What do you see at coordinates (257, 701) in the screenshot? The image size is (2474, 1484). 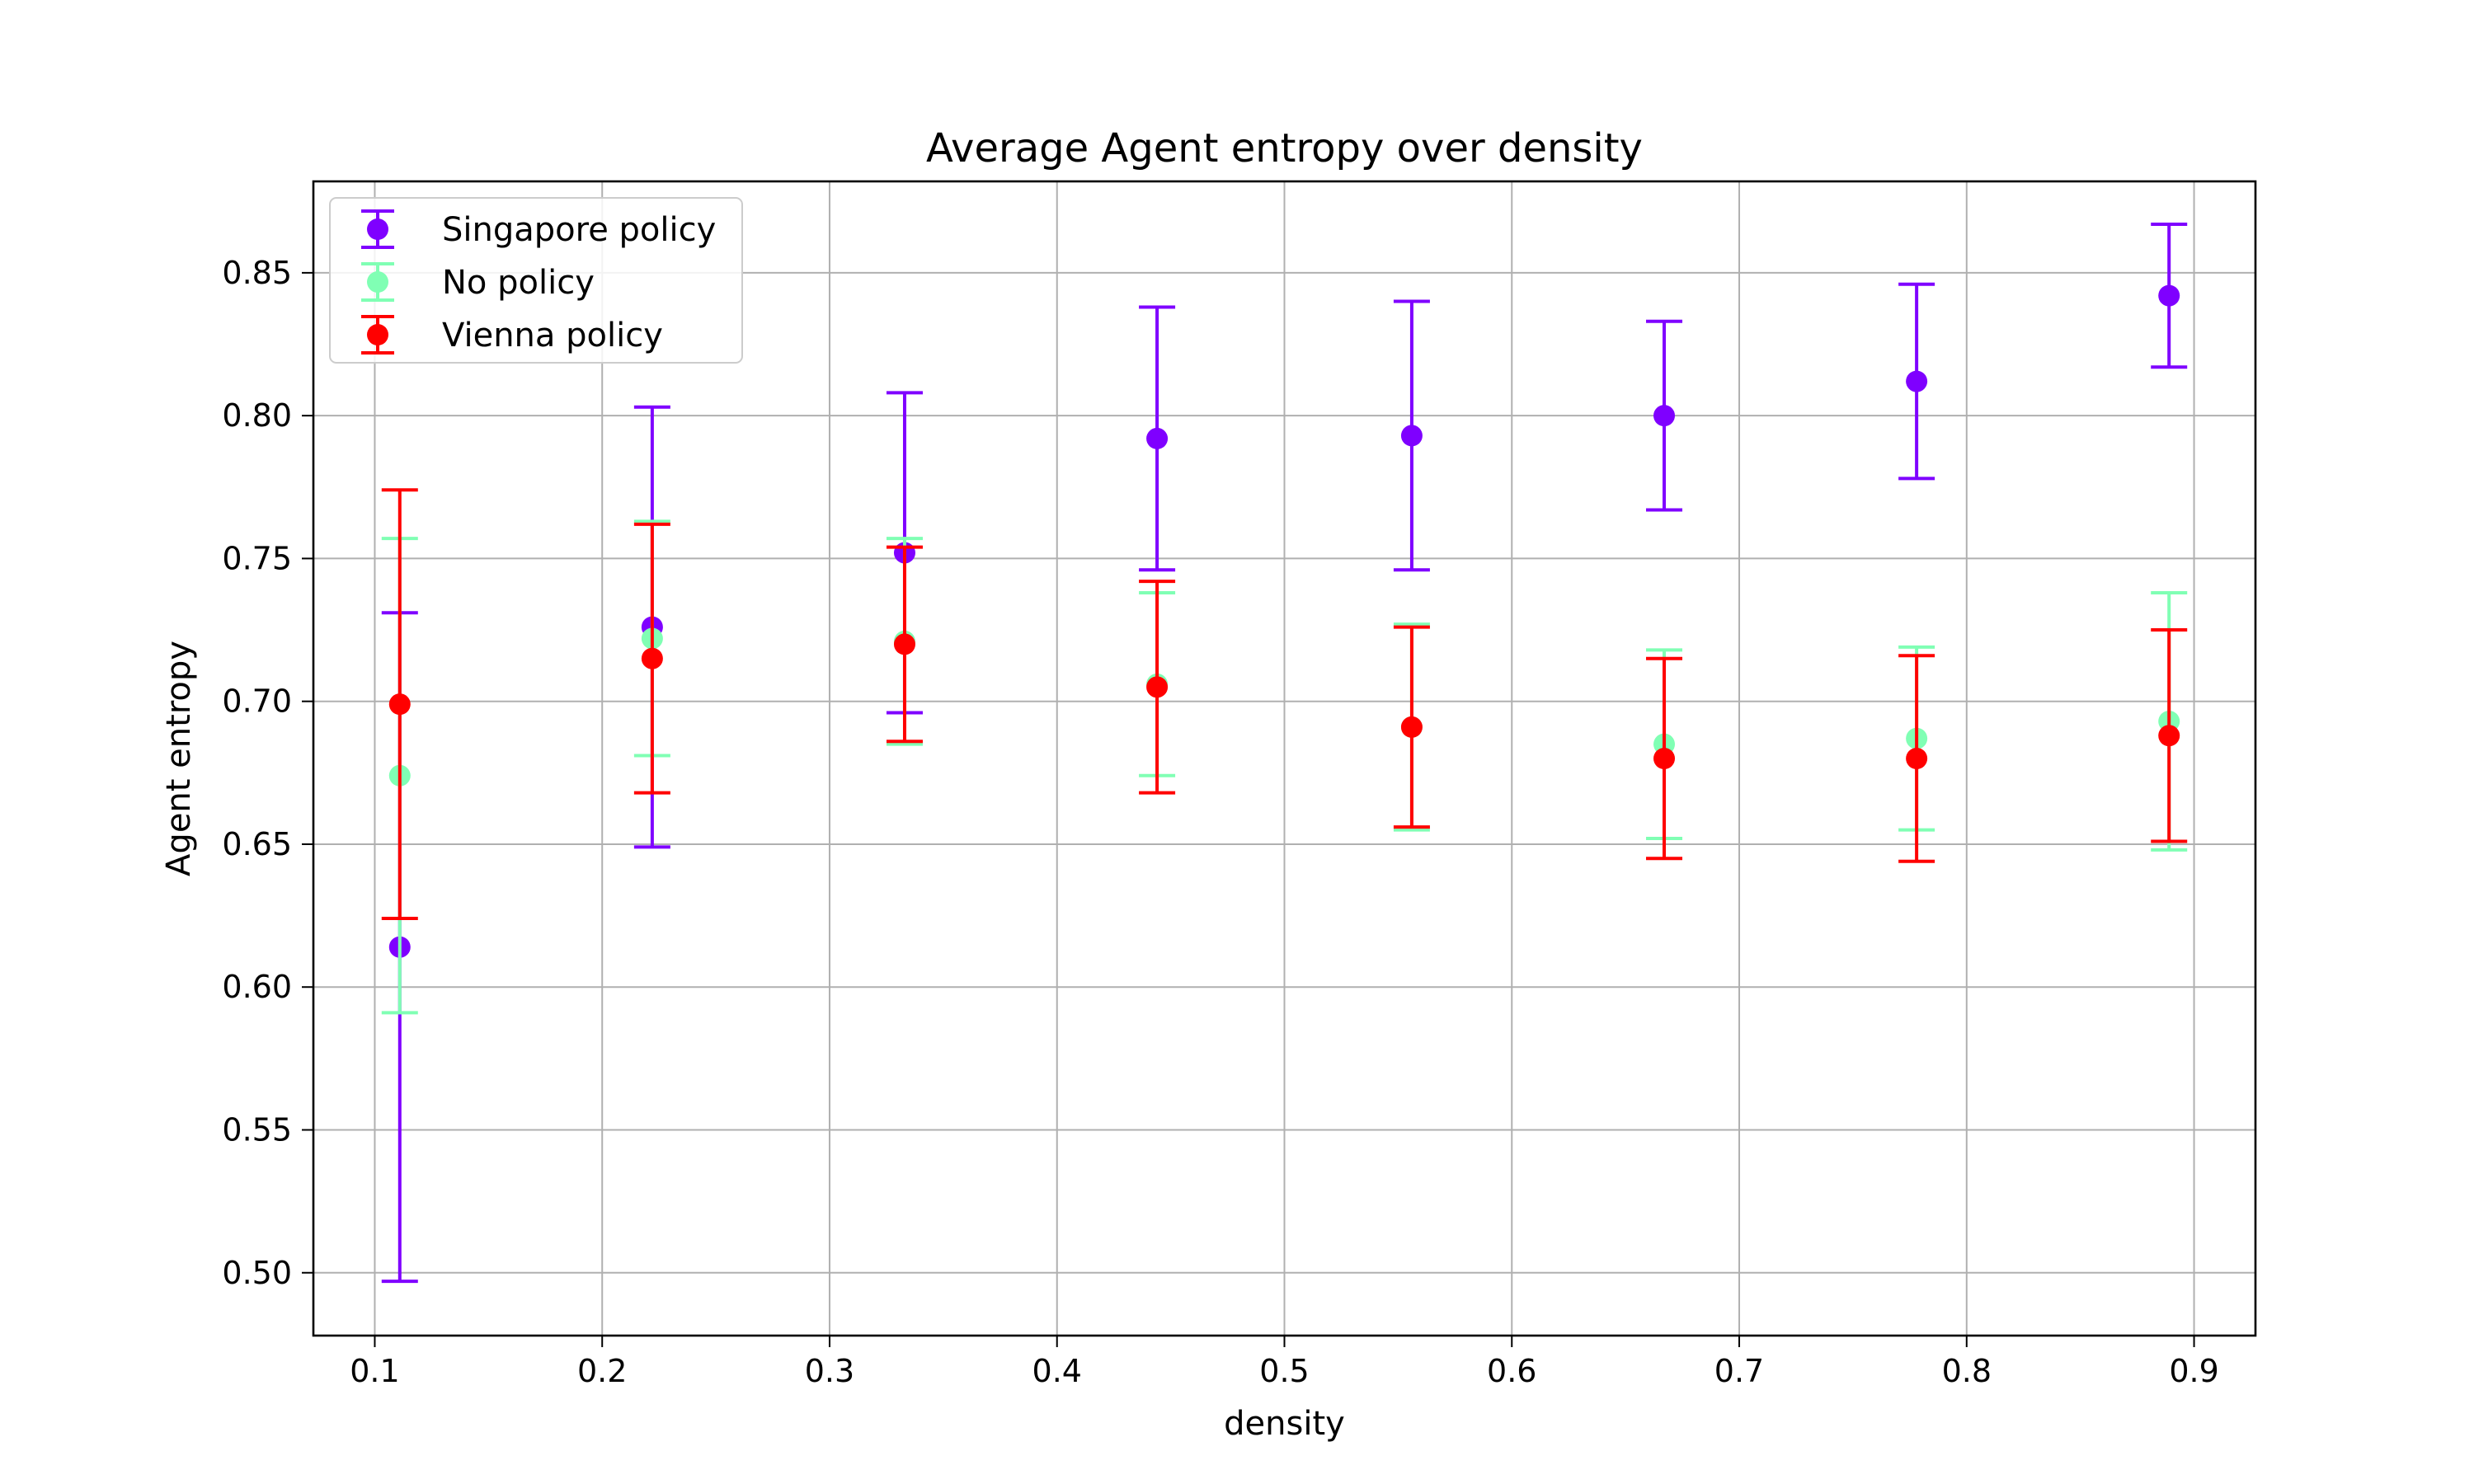 I see `y-tick-label: 0.70` at bounding box center [257, 701].